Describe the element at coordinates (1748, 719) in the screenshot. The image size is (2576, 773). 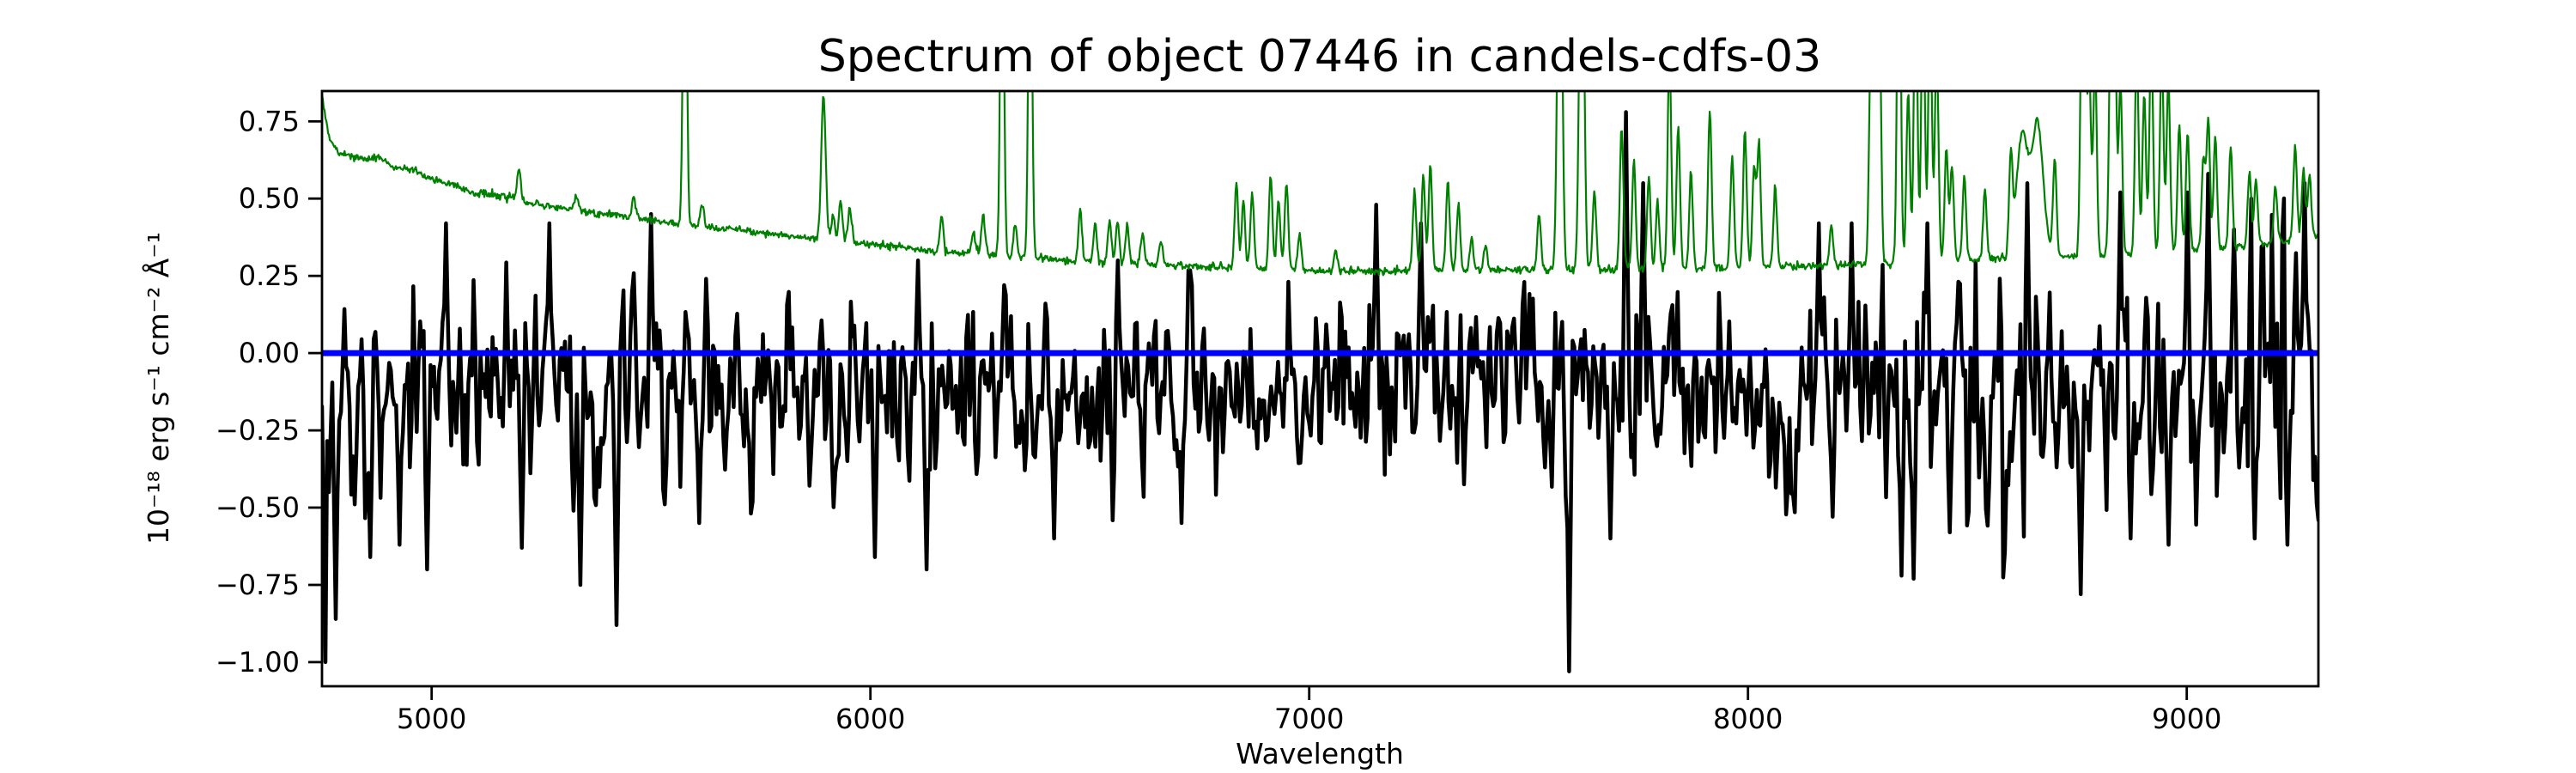
I see `x-tick-label: 8000` at that location.